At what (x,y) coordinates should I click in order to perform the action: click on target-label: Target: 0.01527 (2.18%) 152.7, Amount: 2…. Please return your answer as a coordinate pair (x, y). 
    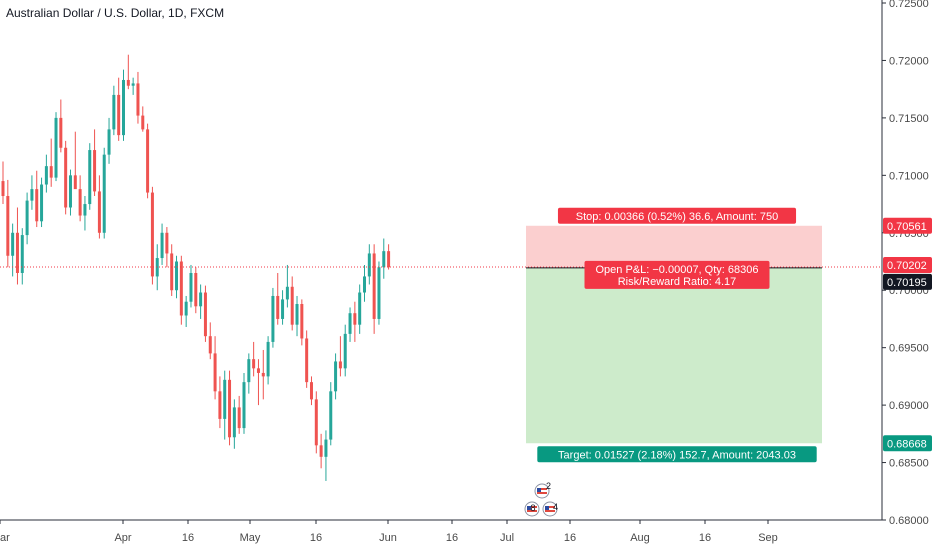
    Looking at the image, I should click on (677, 454).